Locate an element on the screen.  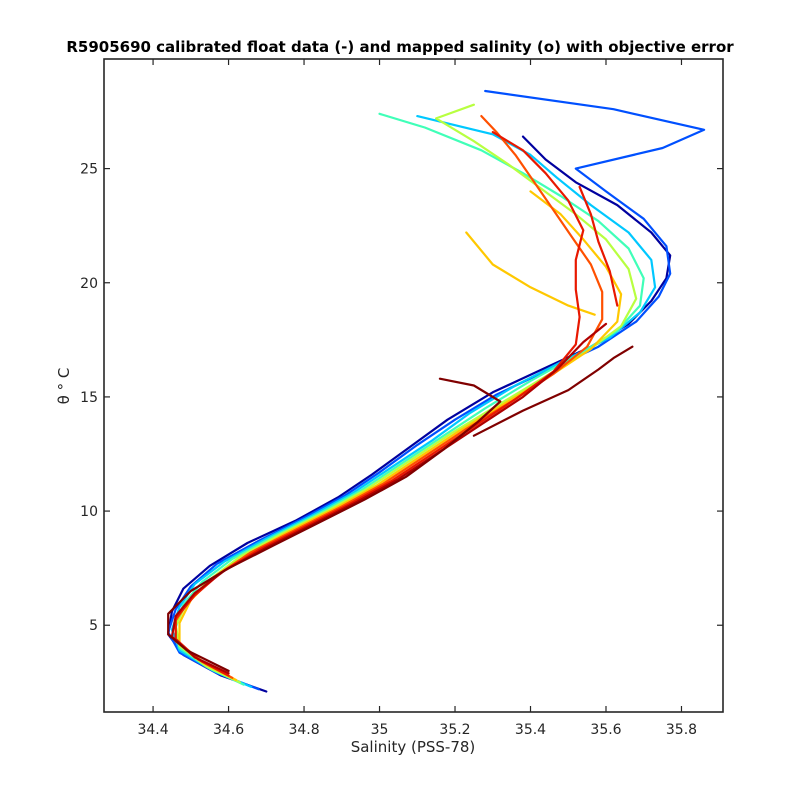
y-tick-label: 10 is located at coordinates (89, 512).